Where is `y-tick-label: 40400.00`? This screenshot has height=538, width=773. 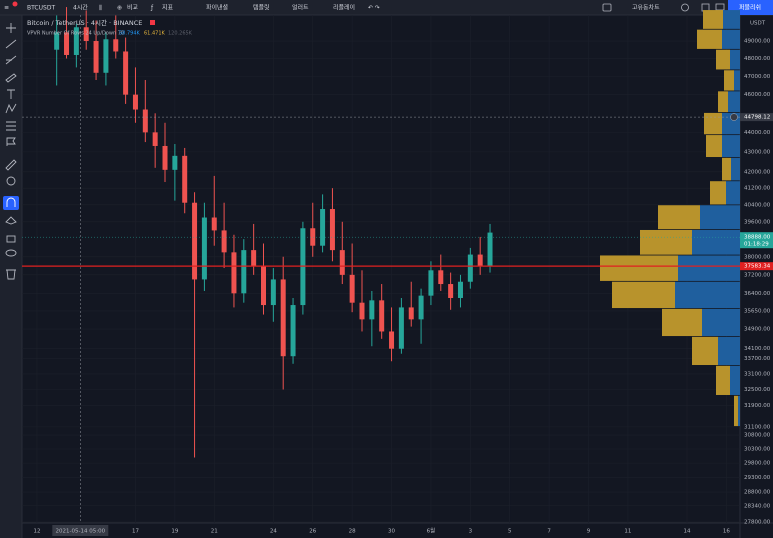
y-tick-label: 40400.00 is located at coordinates (757, 205).